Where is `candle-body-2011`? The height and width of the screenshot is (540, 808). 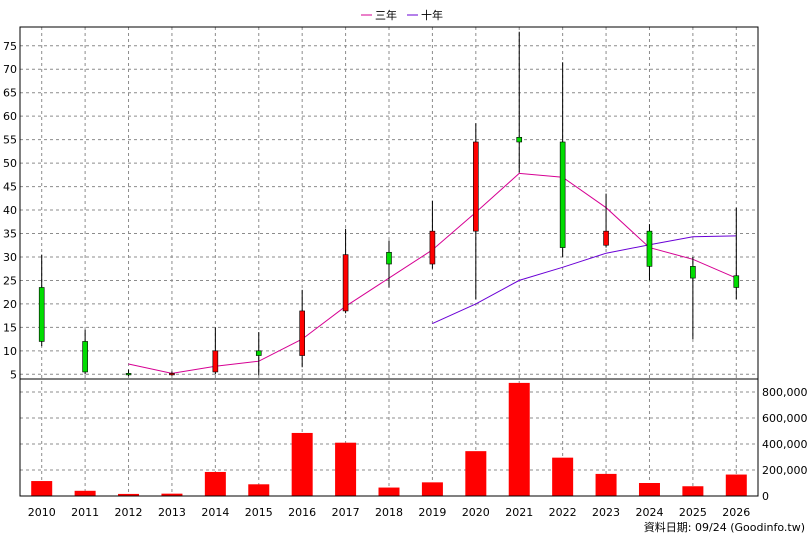
candle-body-2011 is located at coordinates (85, 357).